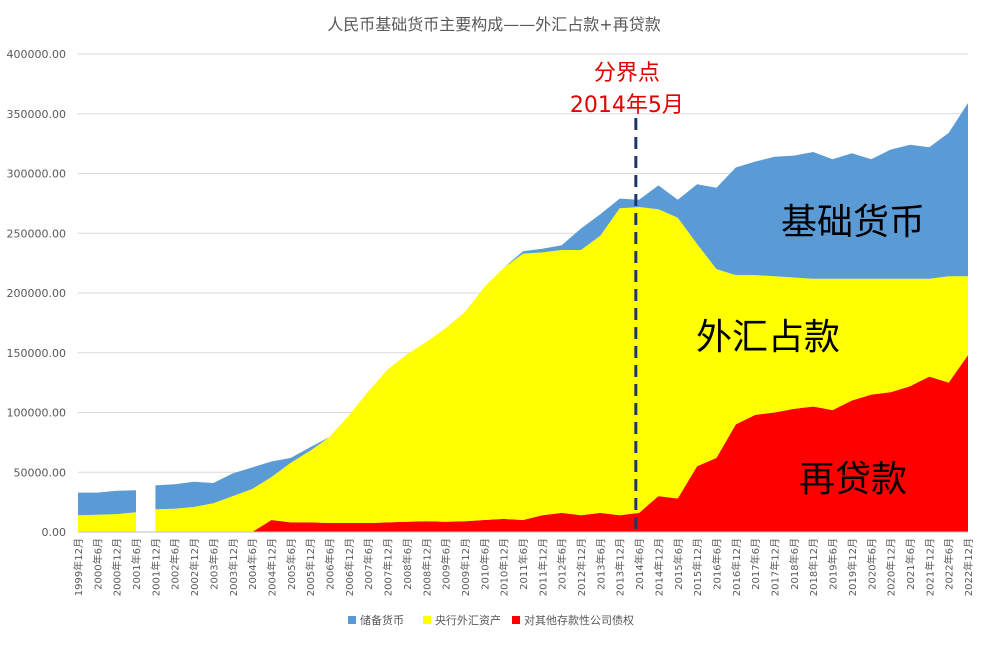 This screenshot has width=988, height=651. I want to click on x-tick-label: 2012年6月, so click(562, 564).